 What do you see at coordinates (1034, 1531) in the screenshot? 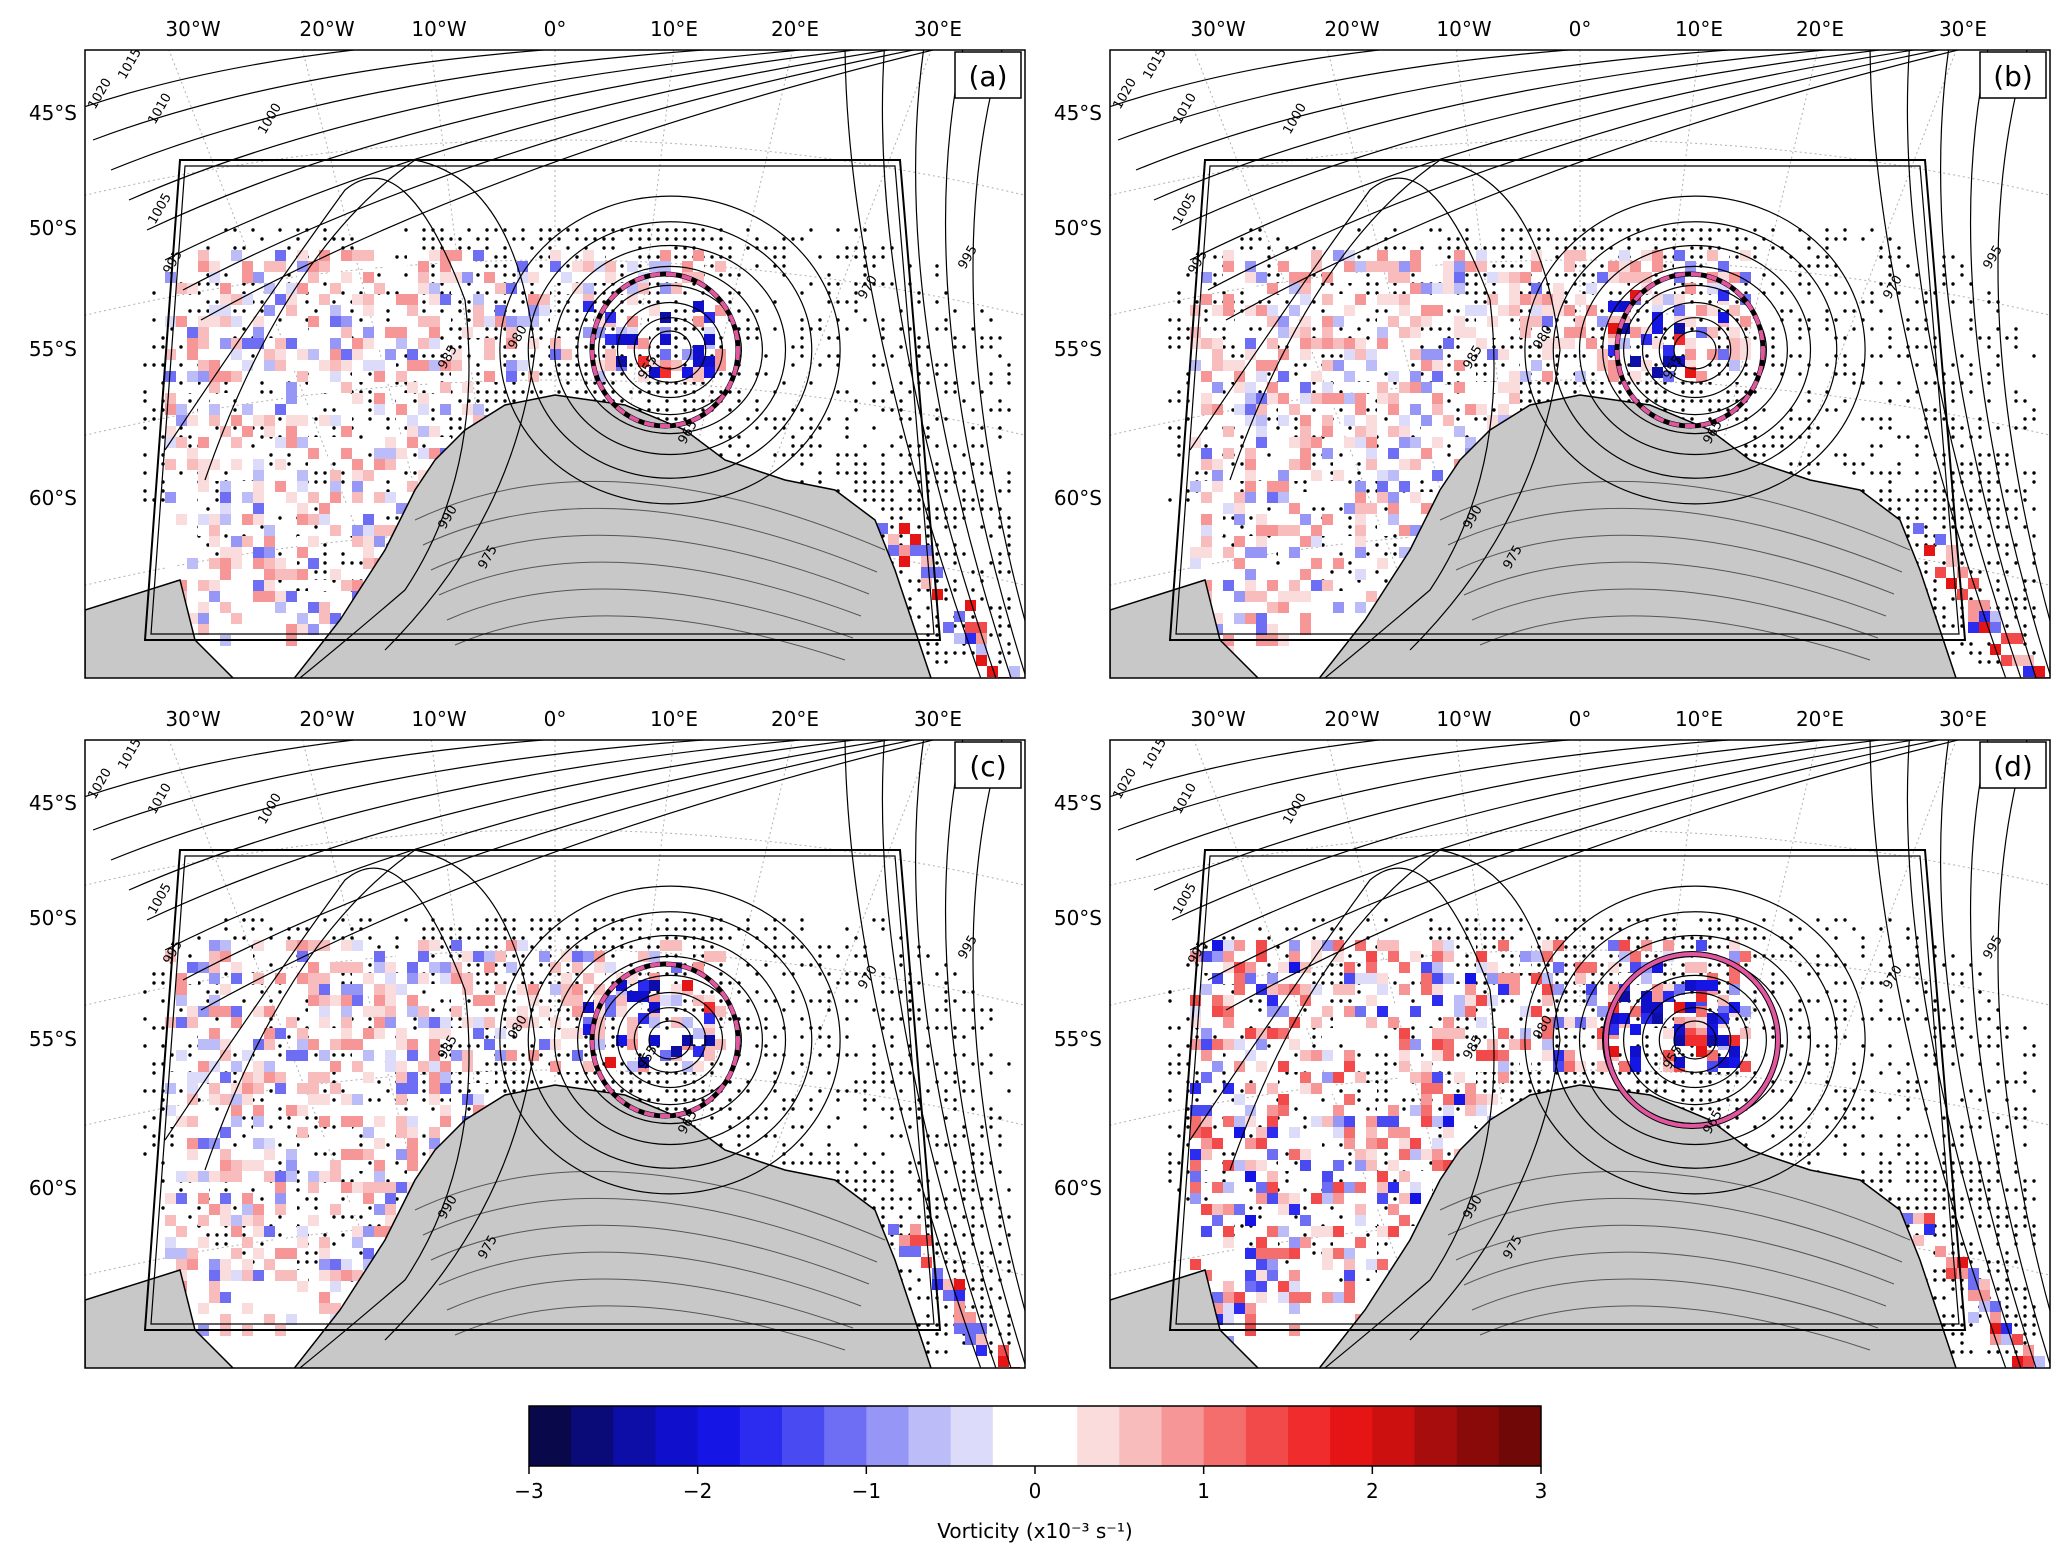
I see `colorbar-label: Vorticity (x10⁻³ s⁻¹)` at bounding box center [1034, 1531].